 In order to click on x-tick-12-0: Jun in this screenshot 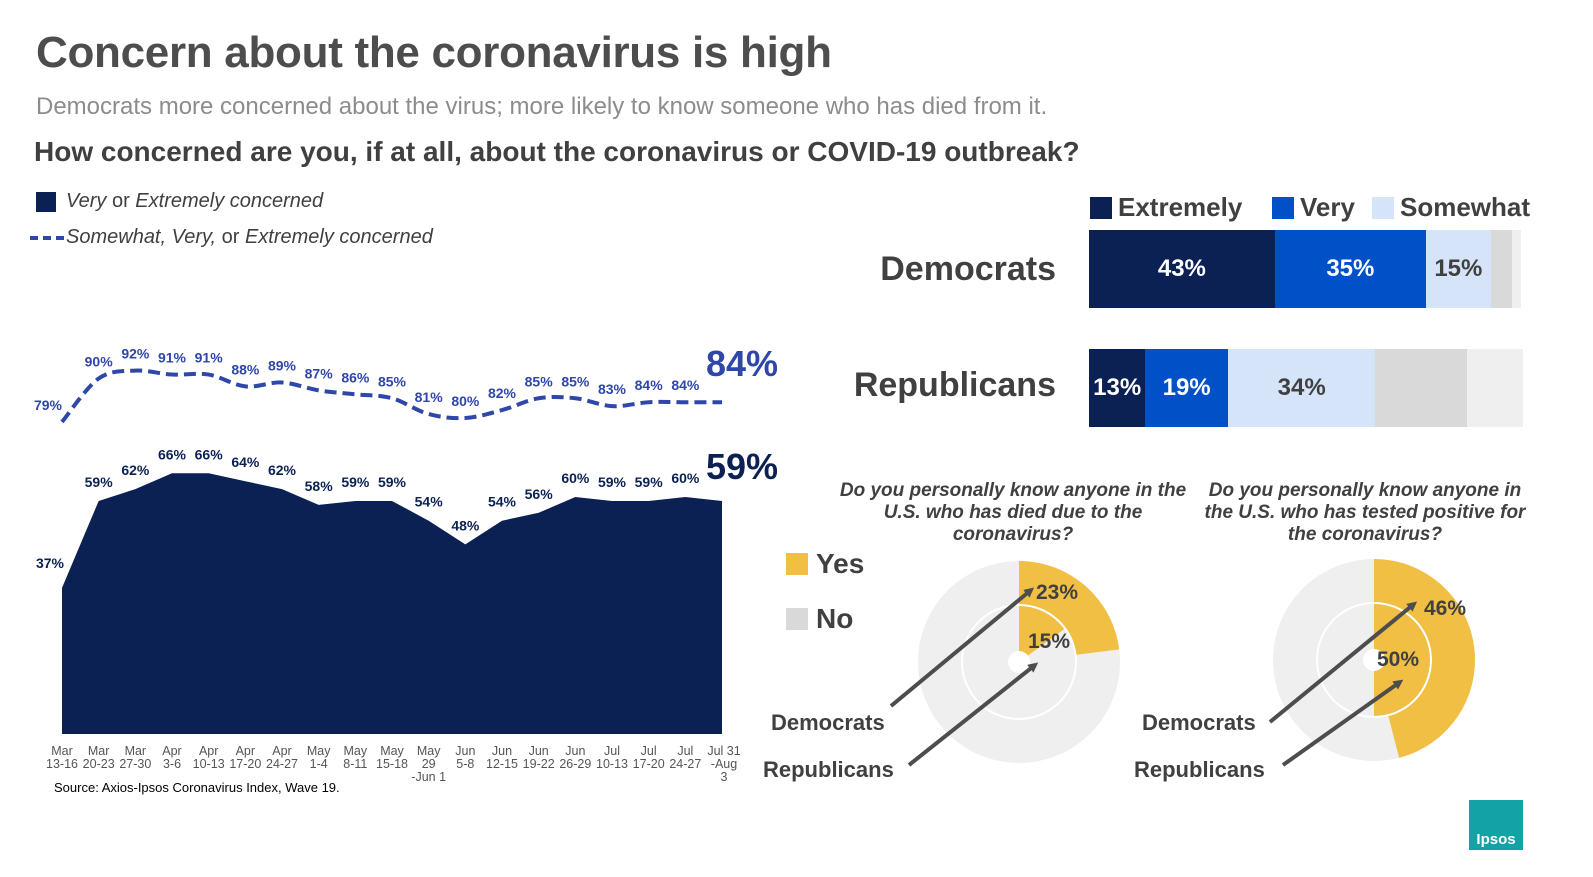, I will do `click(502, 751)`.